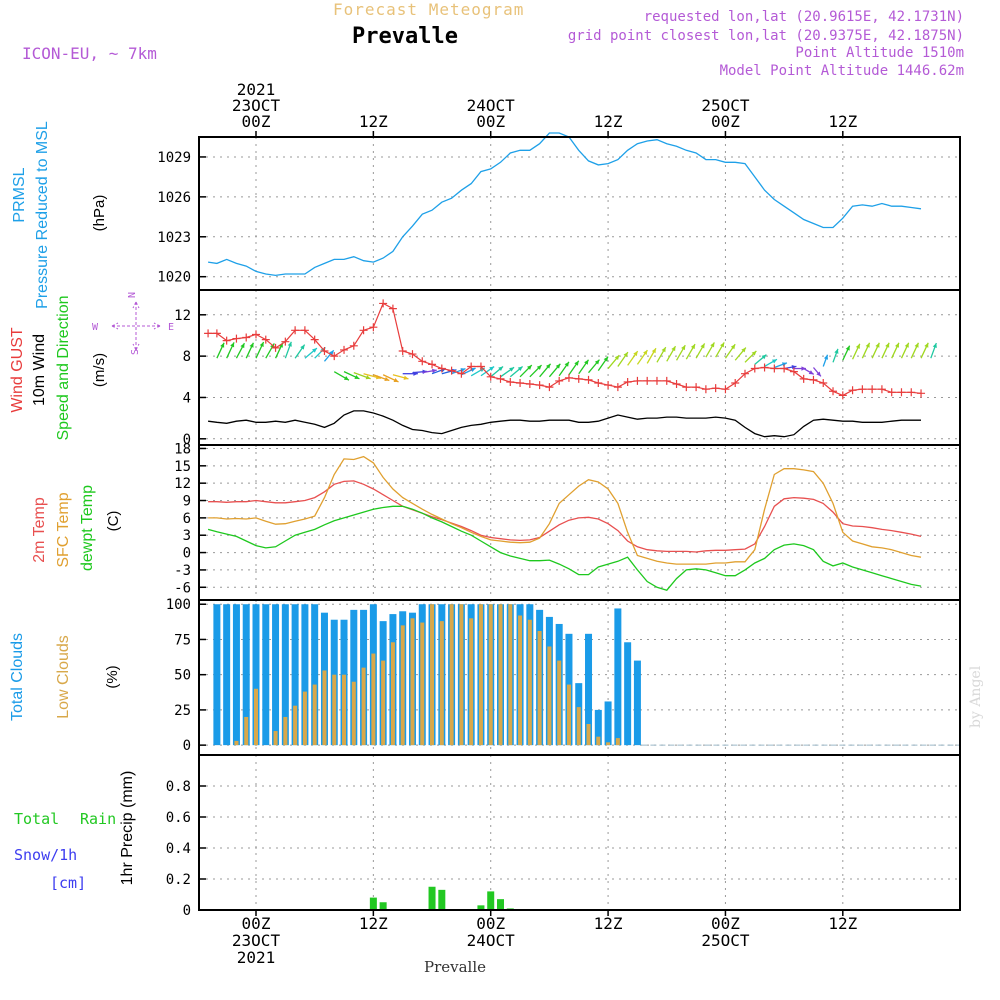 This screenshot has height=1000, width=1000. Describe the element at coordinates (178, 880) in the screenshot. I see `y-tick-label: 0.2` at that location.